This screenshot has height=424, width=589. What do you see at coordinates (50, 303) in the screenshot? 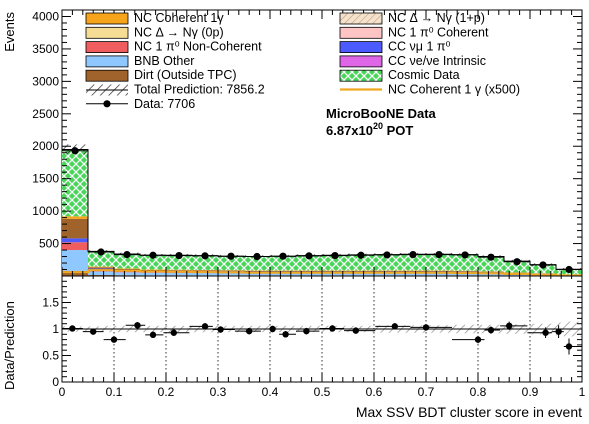
I see `bottom-y-tick-label: 1.5` at bounding box center [50, 303].